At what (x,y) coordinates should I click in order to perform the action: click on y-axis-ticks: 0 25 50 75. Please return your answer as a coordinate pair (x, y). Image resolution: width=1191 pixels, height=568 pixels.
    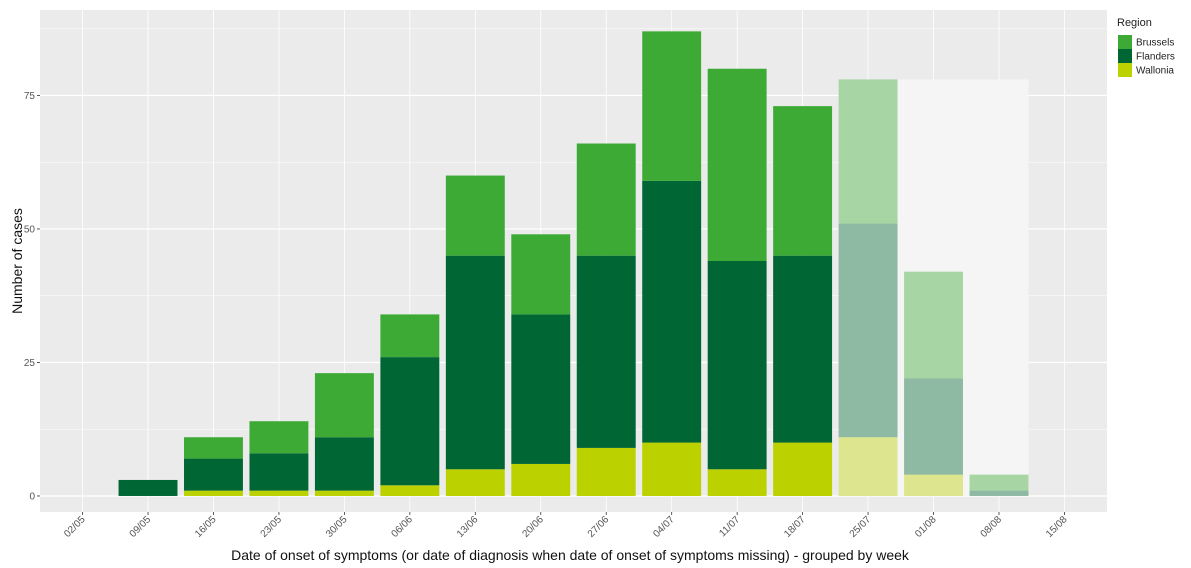
    Looking at the image, I should click on (32, 296).